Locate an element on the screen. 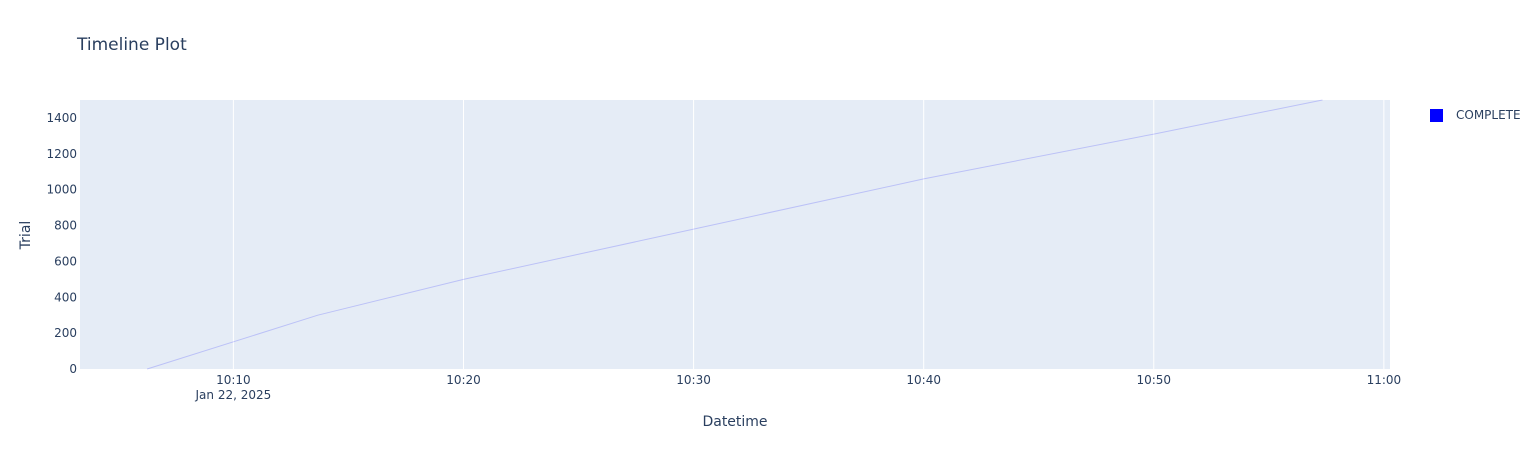 This screenshot has width=1538, height=454. y-tick-label: 400 is located at coordinates (65, 297).